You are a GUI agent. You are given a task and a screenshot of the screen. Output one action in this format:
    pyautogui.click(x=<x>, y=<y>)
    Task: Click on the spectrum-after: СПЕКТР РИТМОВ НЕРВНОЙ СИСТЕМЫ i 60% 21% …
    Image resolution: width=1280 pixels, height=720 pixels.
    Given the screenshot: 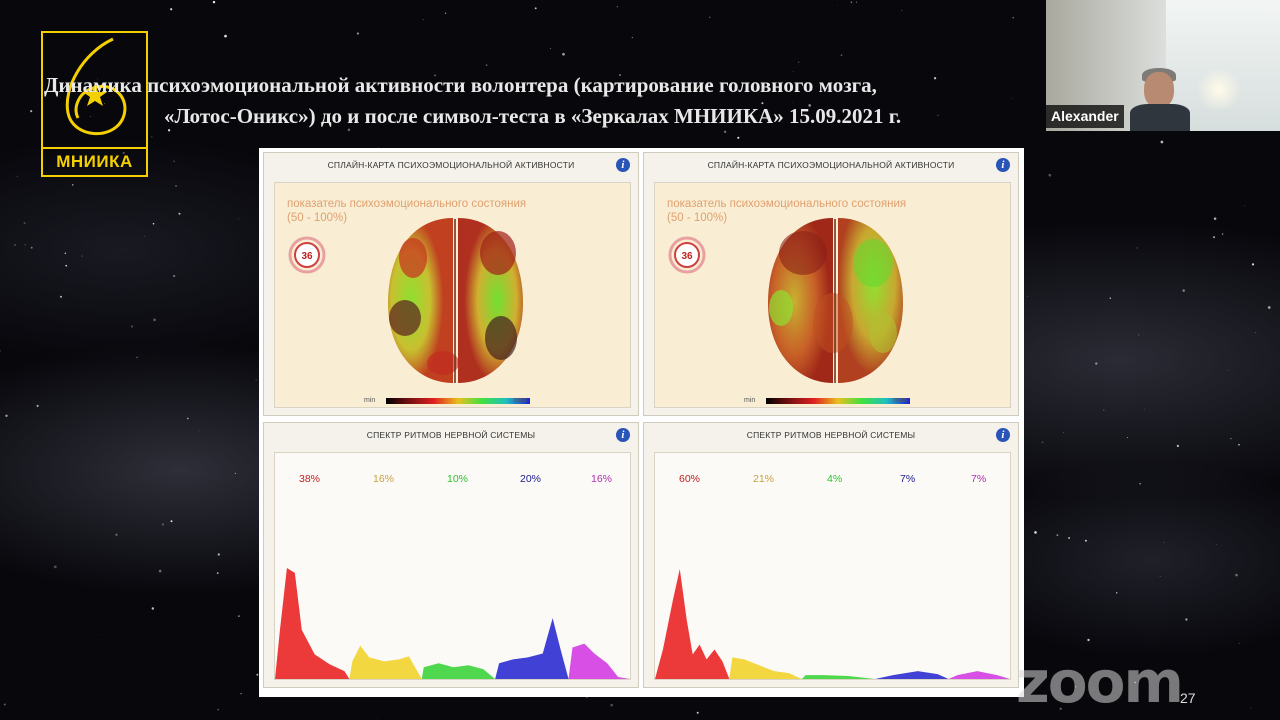 What is the action you would take?
    pyautogui.click(x=831, y=555)
    